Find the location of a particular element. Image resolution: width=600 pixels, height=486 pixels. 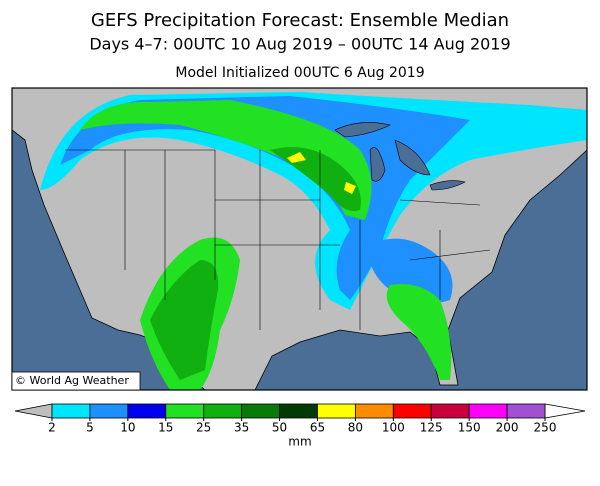

colorbar-label: 100 is located at coordinates (393, 428).